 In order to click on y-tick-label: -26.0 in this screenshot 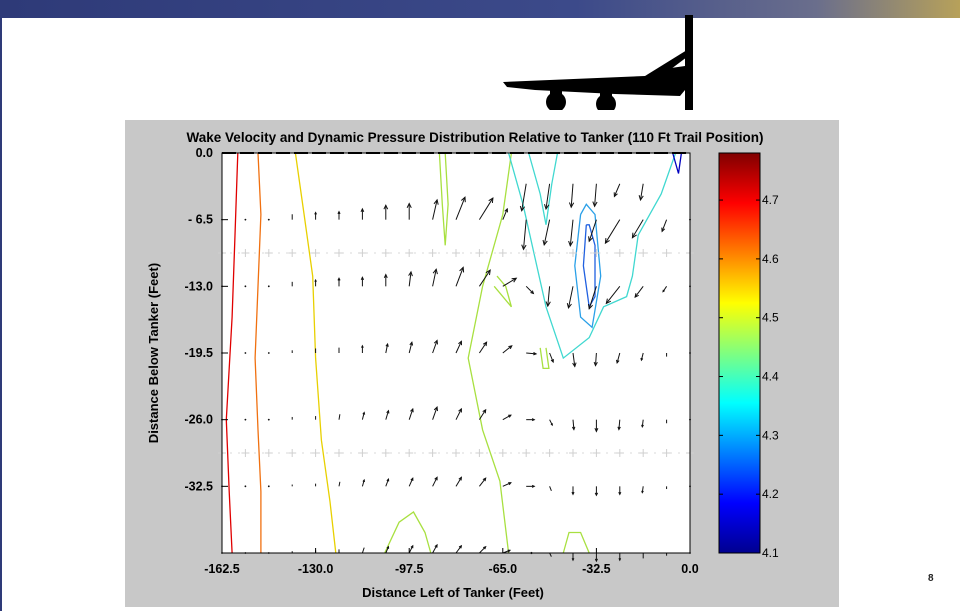, I will do `click(199, 420)`.